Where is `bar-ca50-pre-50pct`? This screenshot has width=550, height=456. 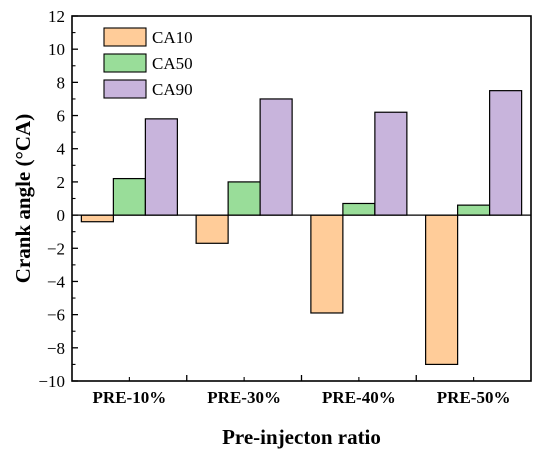 bar-ca50-pre-50pct is located at coordinates (474, 210).